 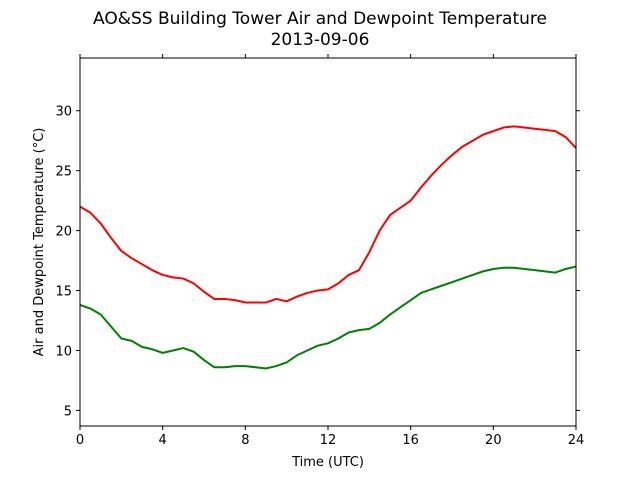 What do you see at coordinates (163, 440) in the screenshot?
I see `x-tick-label: 4` at bounding box center [163, 440].